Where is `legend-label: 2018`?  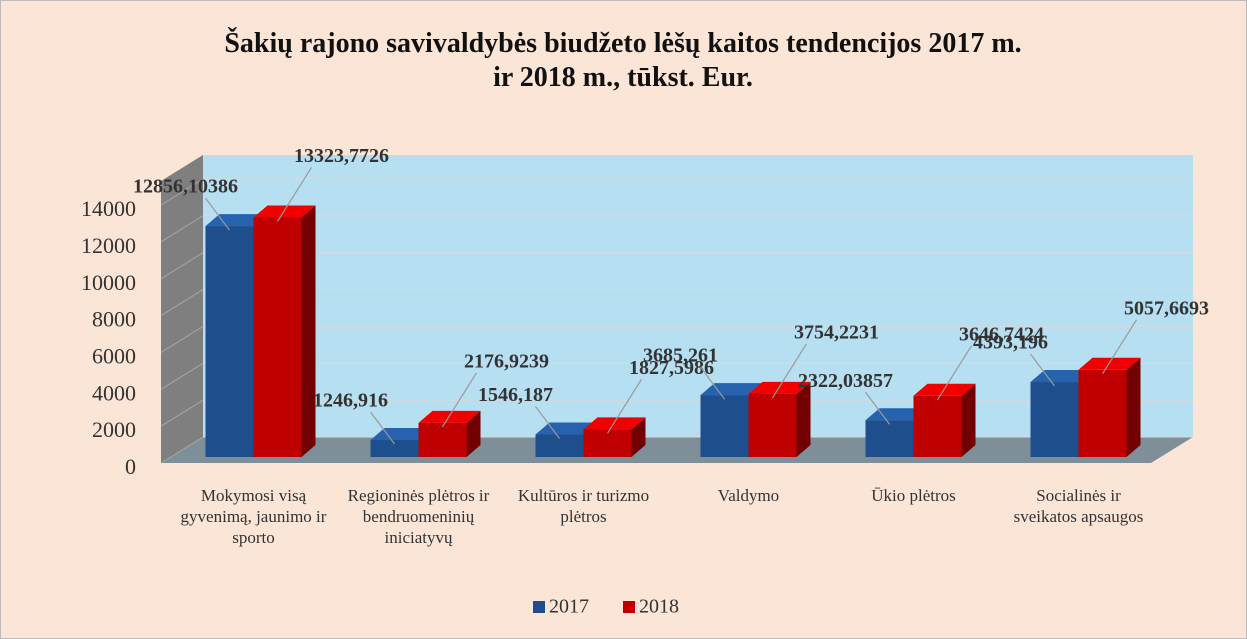
legend-label: 2018 is located at coordinates (659, 607).